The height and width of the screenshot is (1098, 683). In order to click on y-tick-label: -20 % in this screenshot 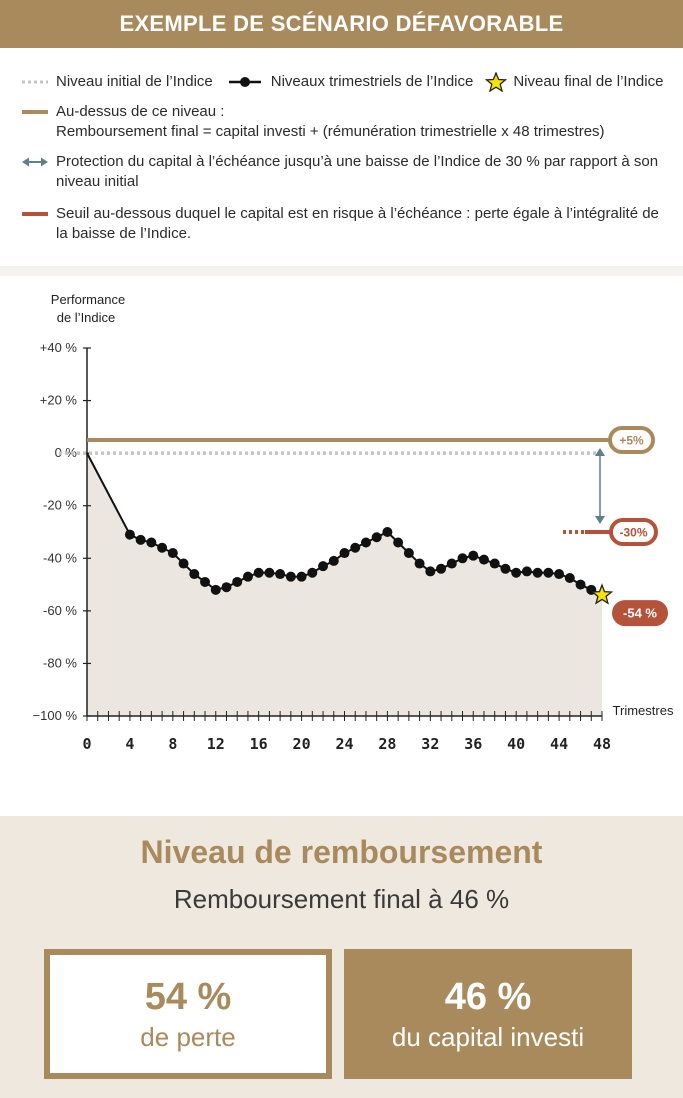, I will do `click(60, 505)`.